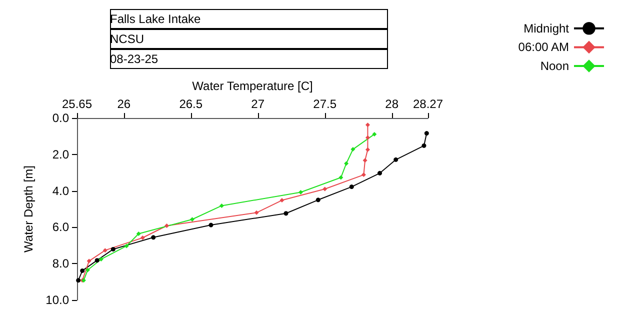 The image size is (620, 324). Describe the element at coordinates (58, 300) in the screenshot. I see `y-tick-label: 10.0` at that location.